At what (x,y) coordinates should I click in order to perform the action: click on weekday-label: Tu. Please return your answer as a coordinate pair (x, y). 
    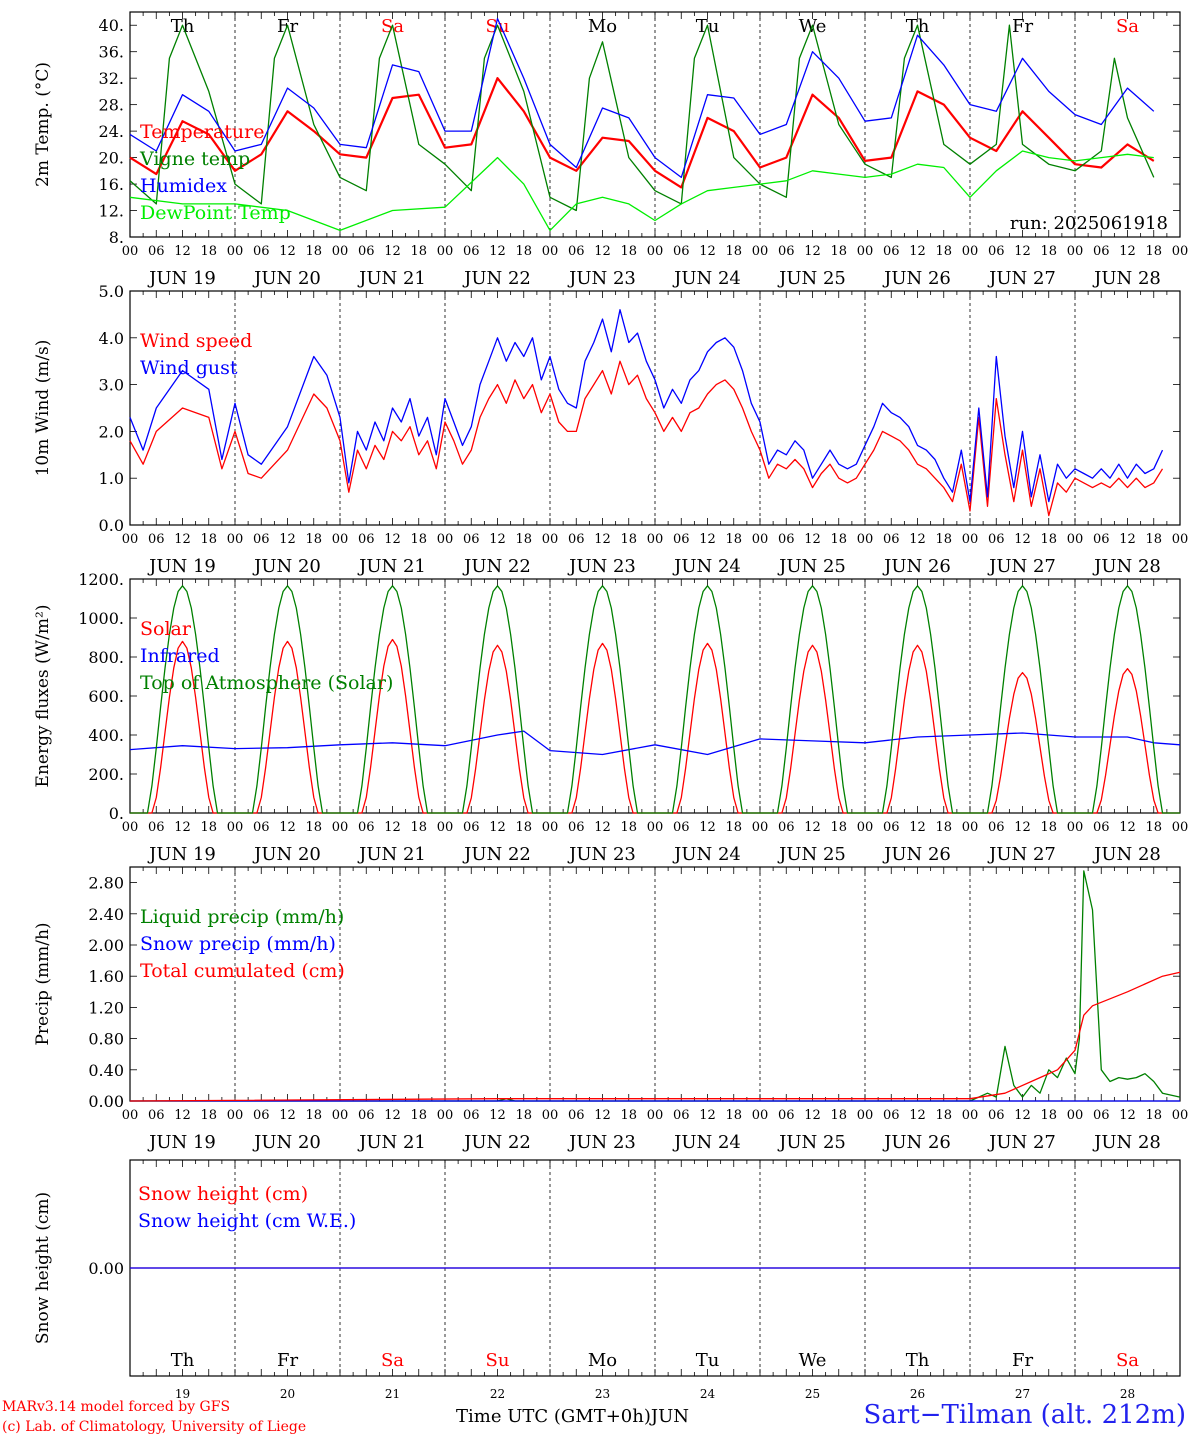
    Looking at the image, I should click on (708, 1360).